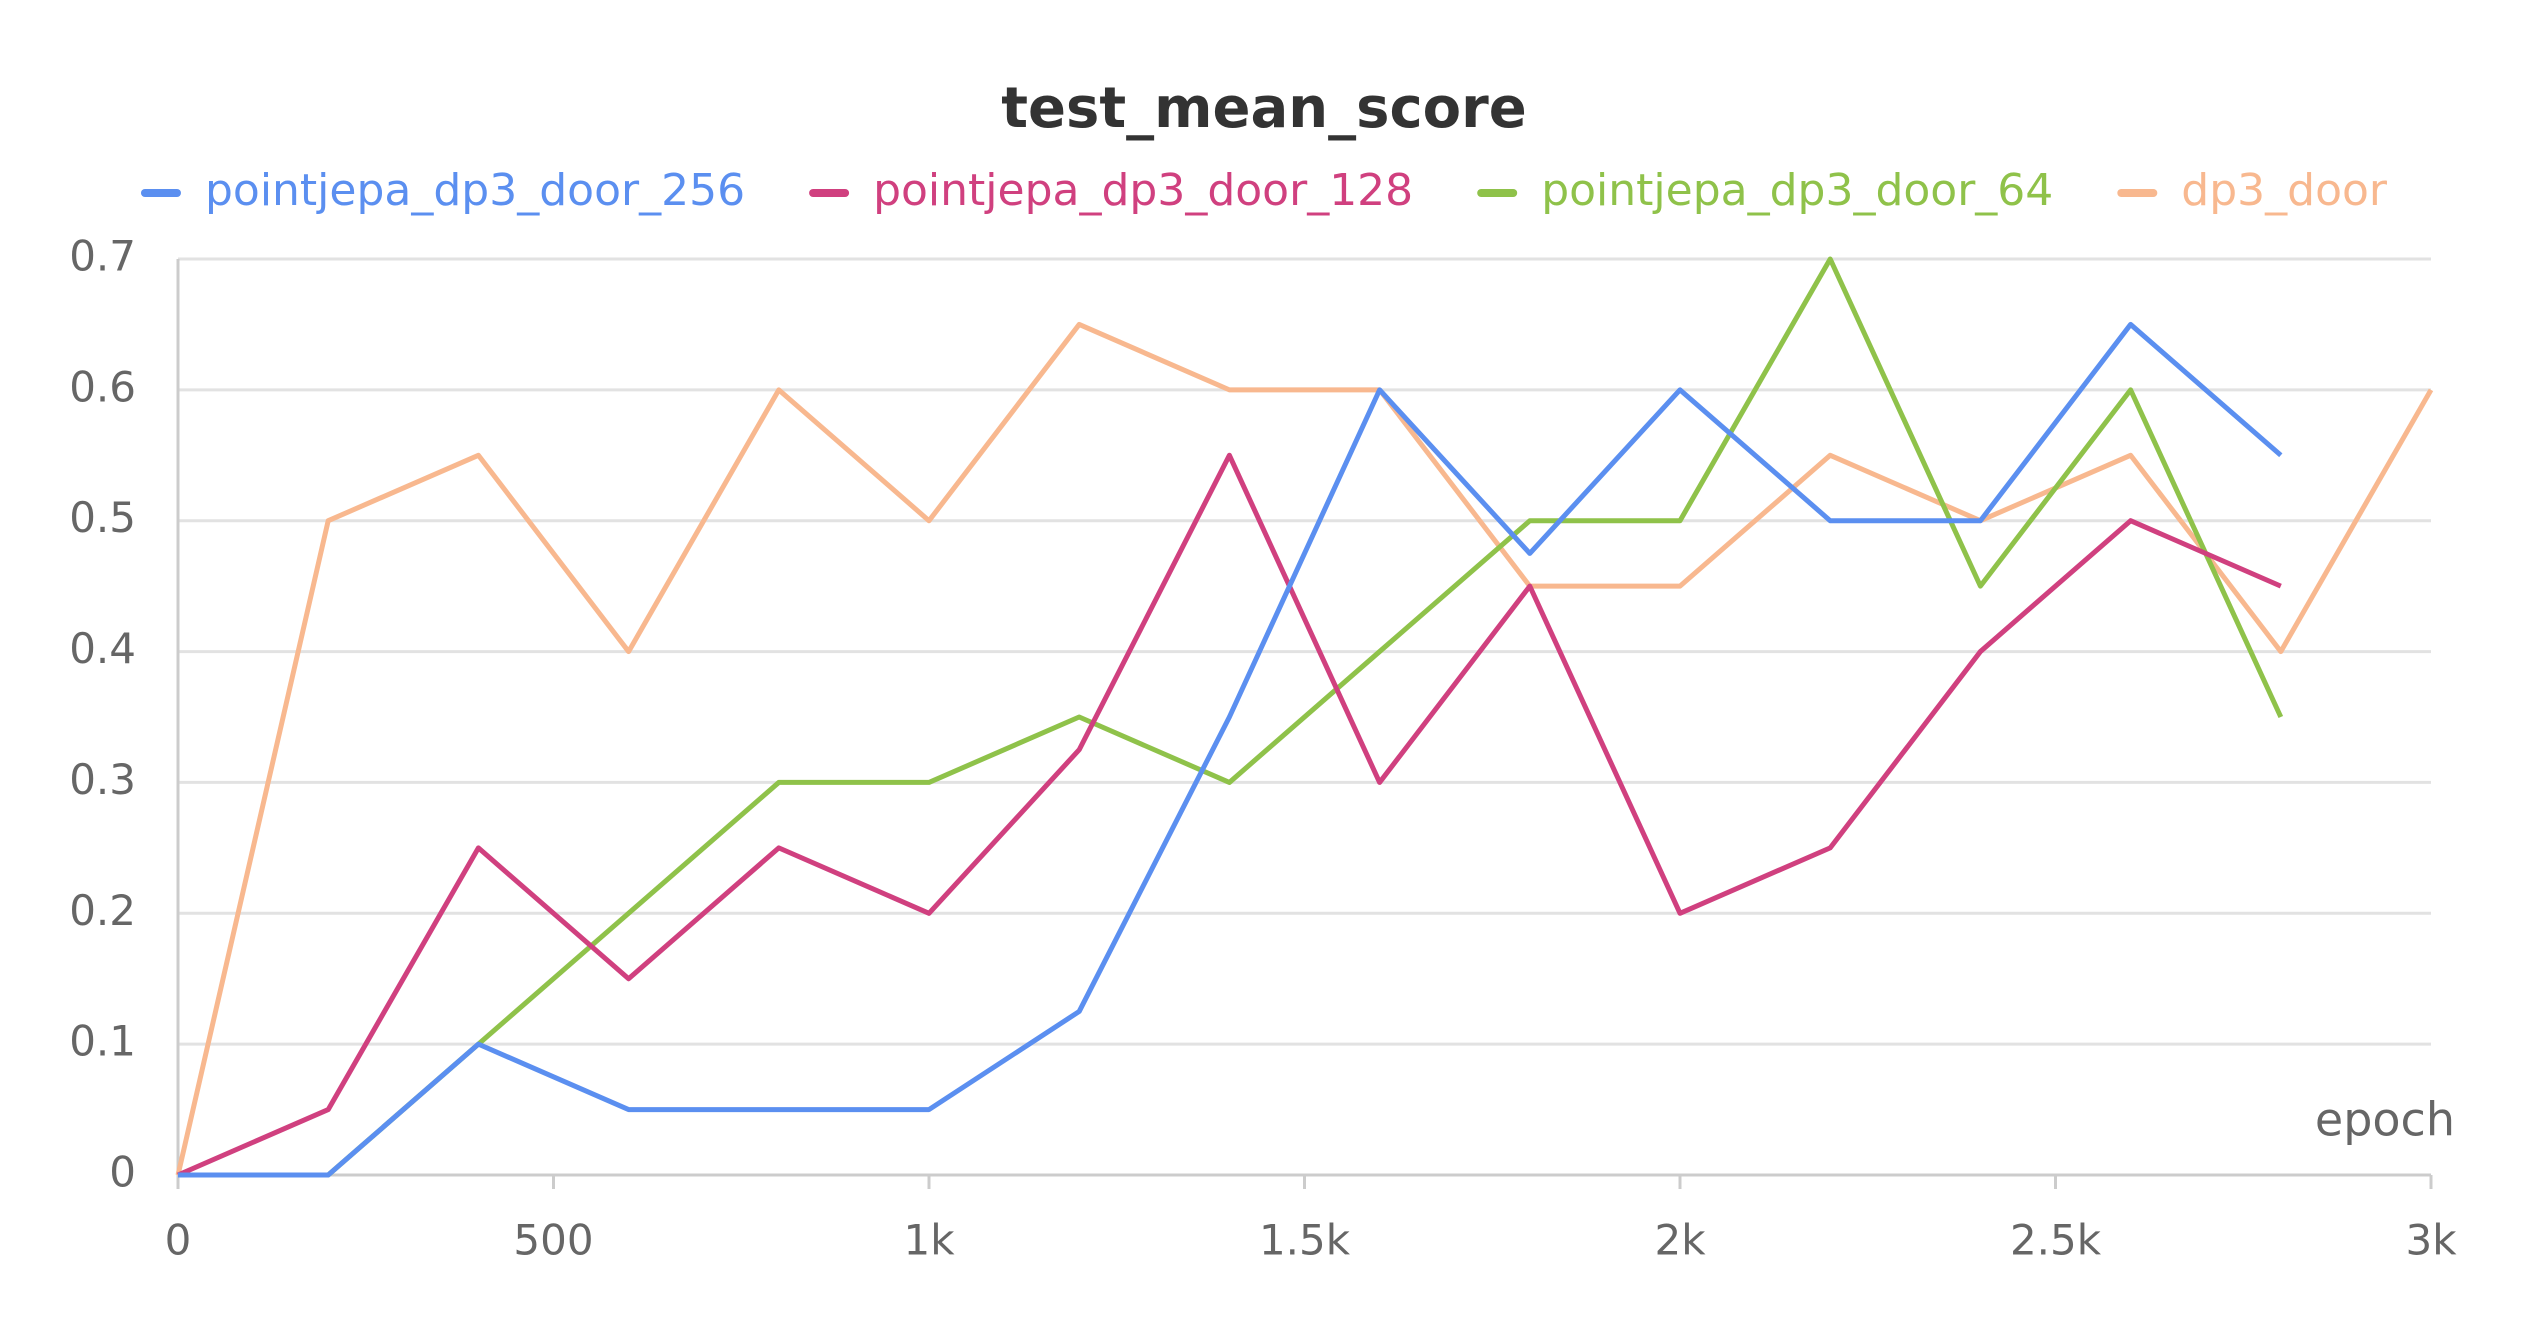 This screenshot has width=2528, height=1328. What do you see at coordinates (102, 910) in the screenshot?
I see `y-tick-label: 0.2` at bounding box center [102, 910].